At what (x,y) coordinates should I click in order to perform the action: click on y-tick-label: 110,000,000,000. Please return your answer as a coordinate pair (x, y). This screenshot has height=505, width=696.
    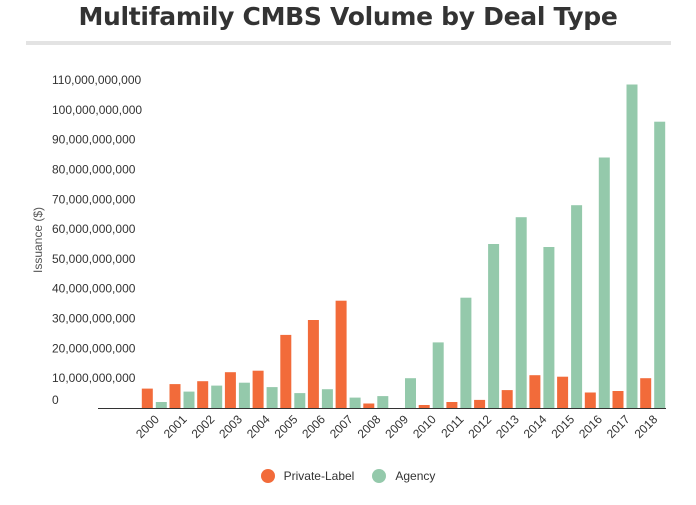
    Looking at the image, I should click on (97, 80).